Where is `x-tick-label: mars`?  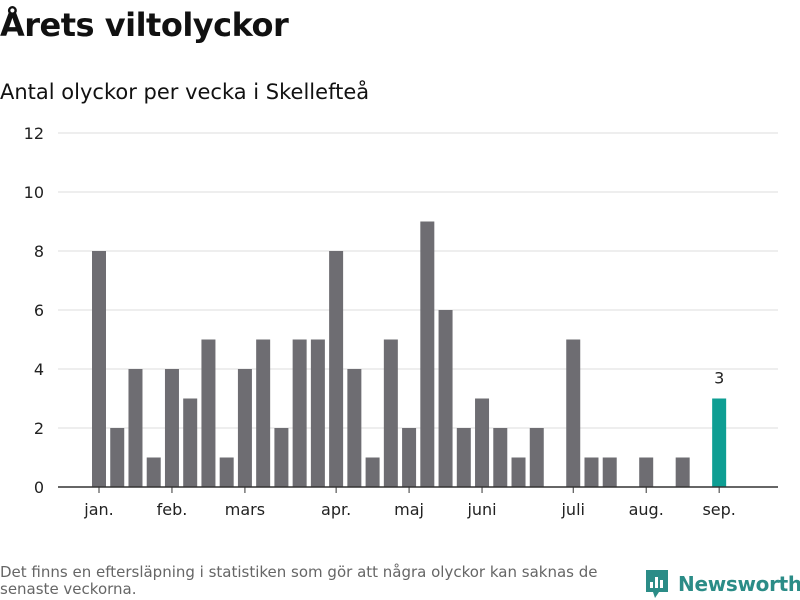
x-tick-label: mars is located at coordinates (245, 509).